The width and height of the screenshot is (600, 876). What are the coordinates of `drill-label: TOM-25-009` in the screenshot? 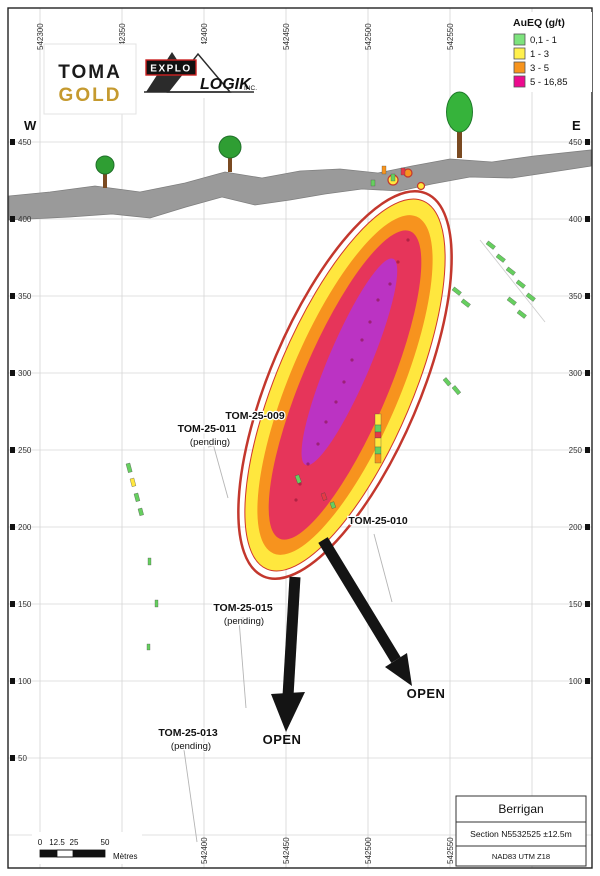 It's located at (254, 416).